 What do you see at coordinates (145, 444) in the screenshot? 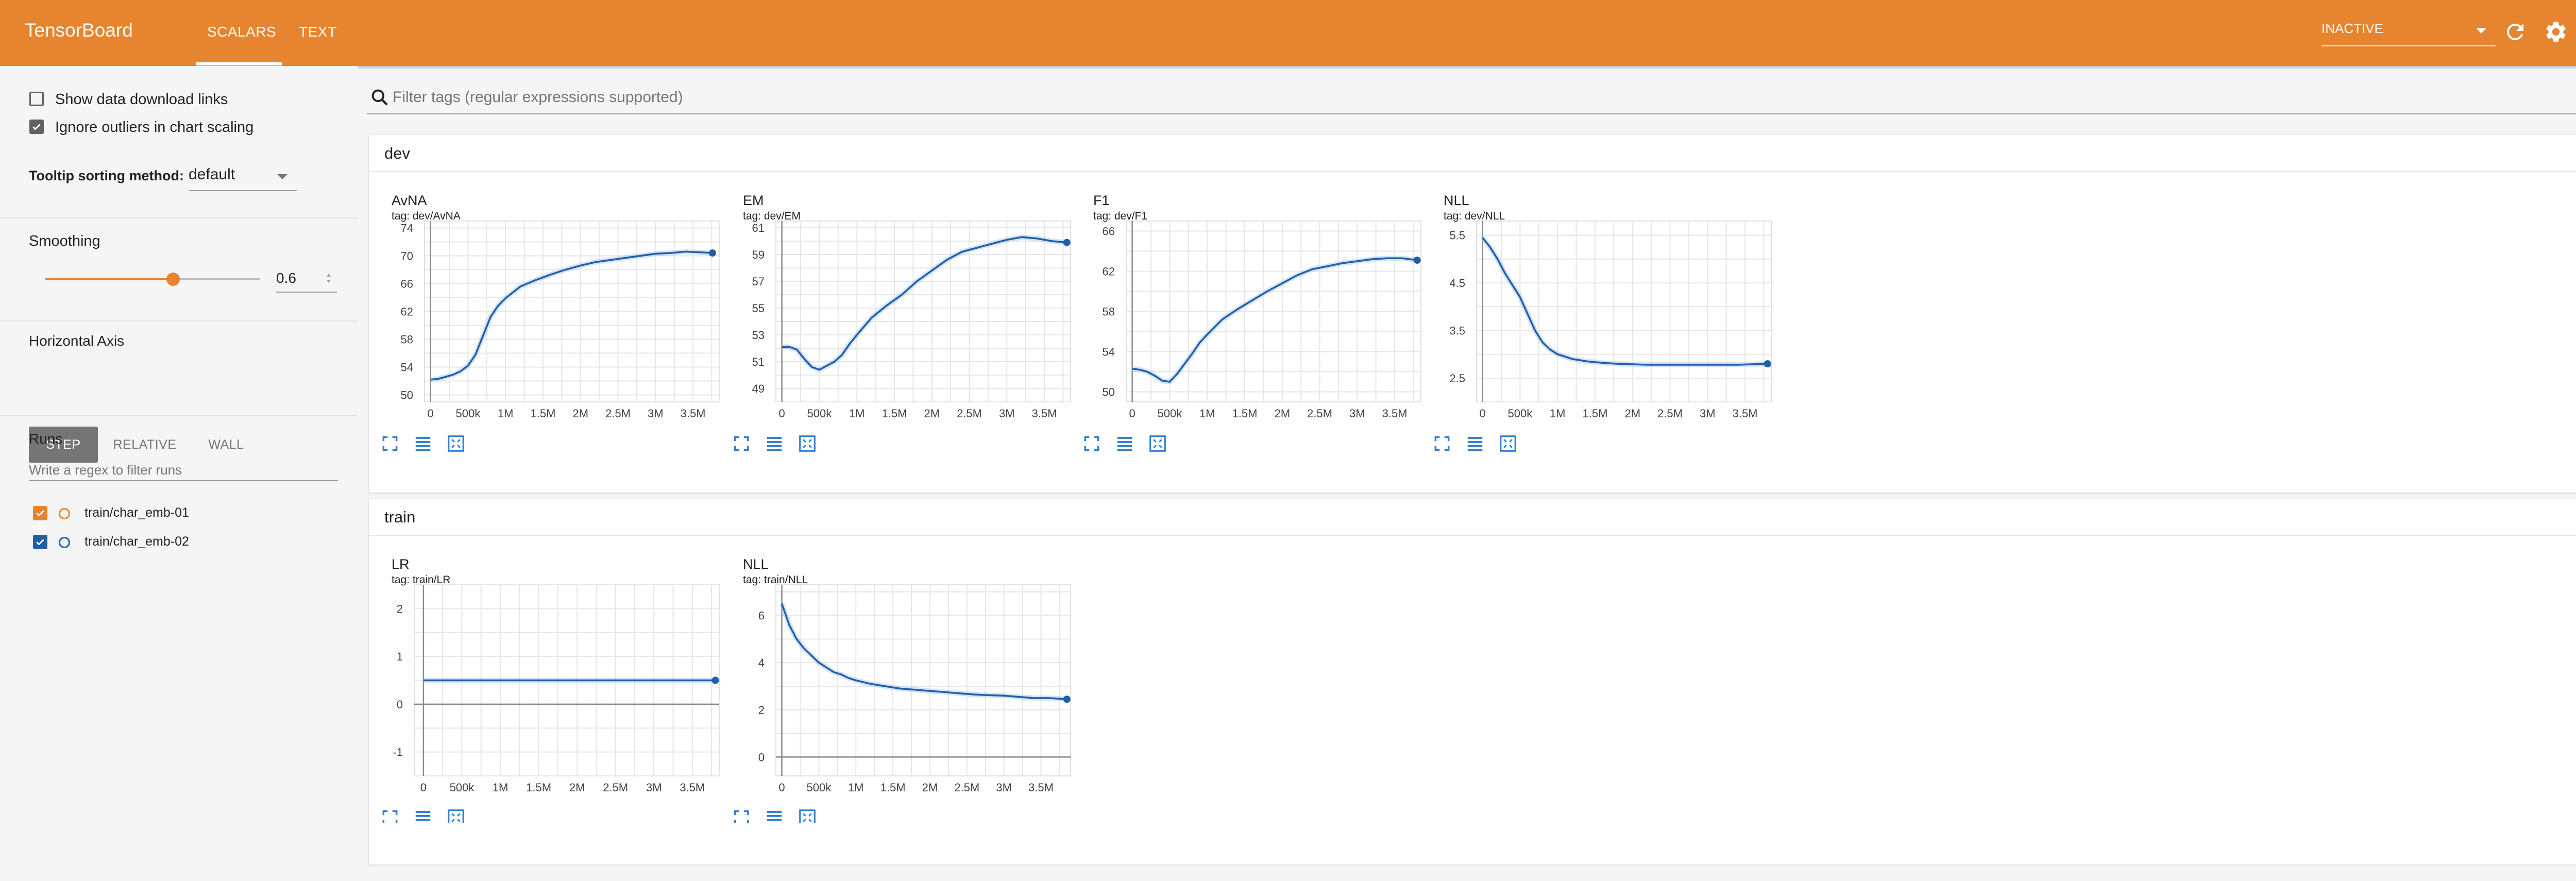
I see `axis-relative-button: RELATIVE` at bounding box center [145, 444].